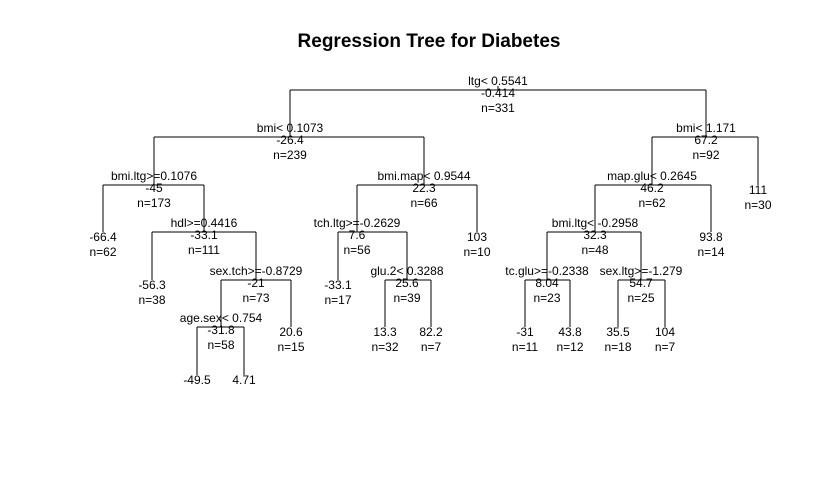  I want to click on leaf-value-n11: 103, so click(477, 237).